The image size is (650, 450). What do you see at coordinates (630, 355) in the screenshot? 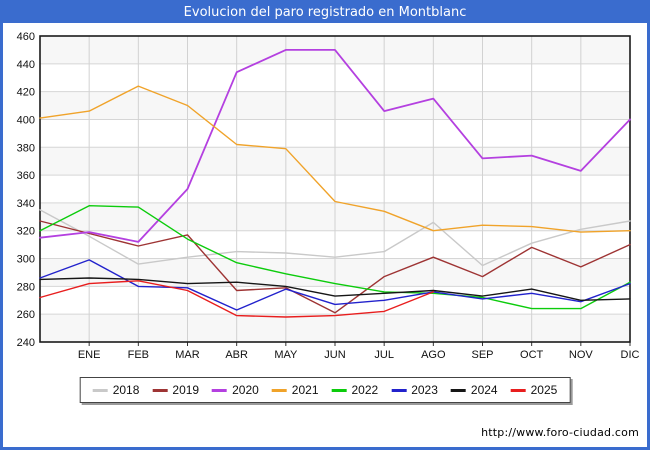
I see `x-tick-label: DIC` at bounding box center [630, 355].